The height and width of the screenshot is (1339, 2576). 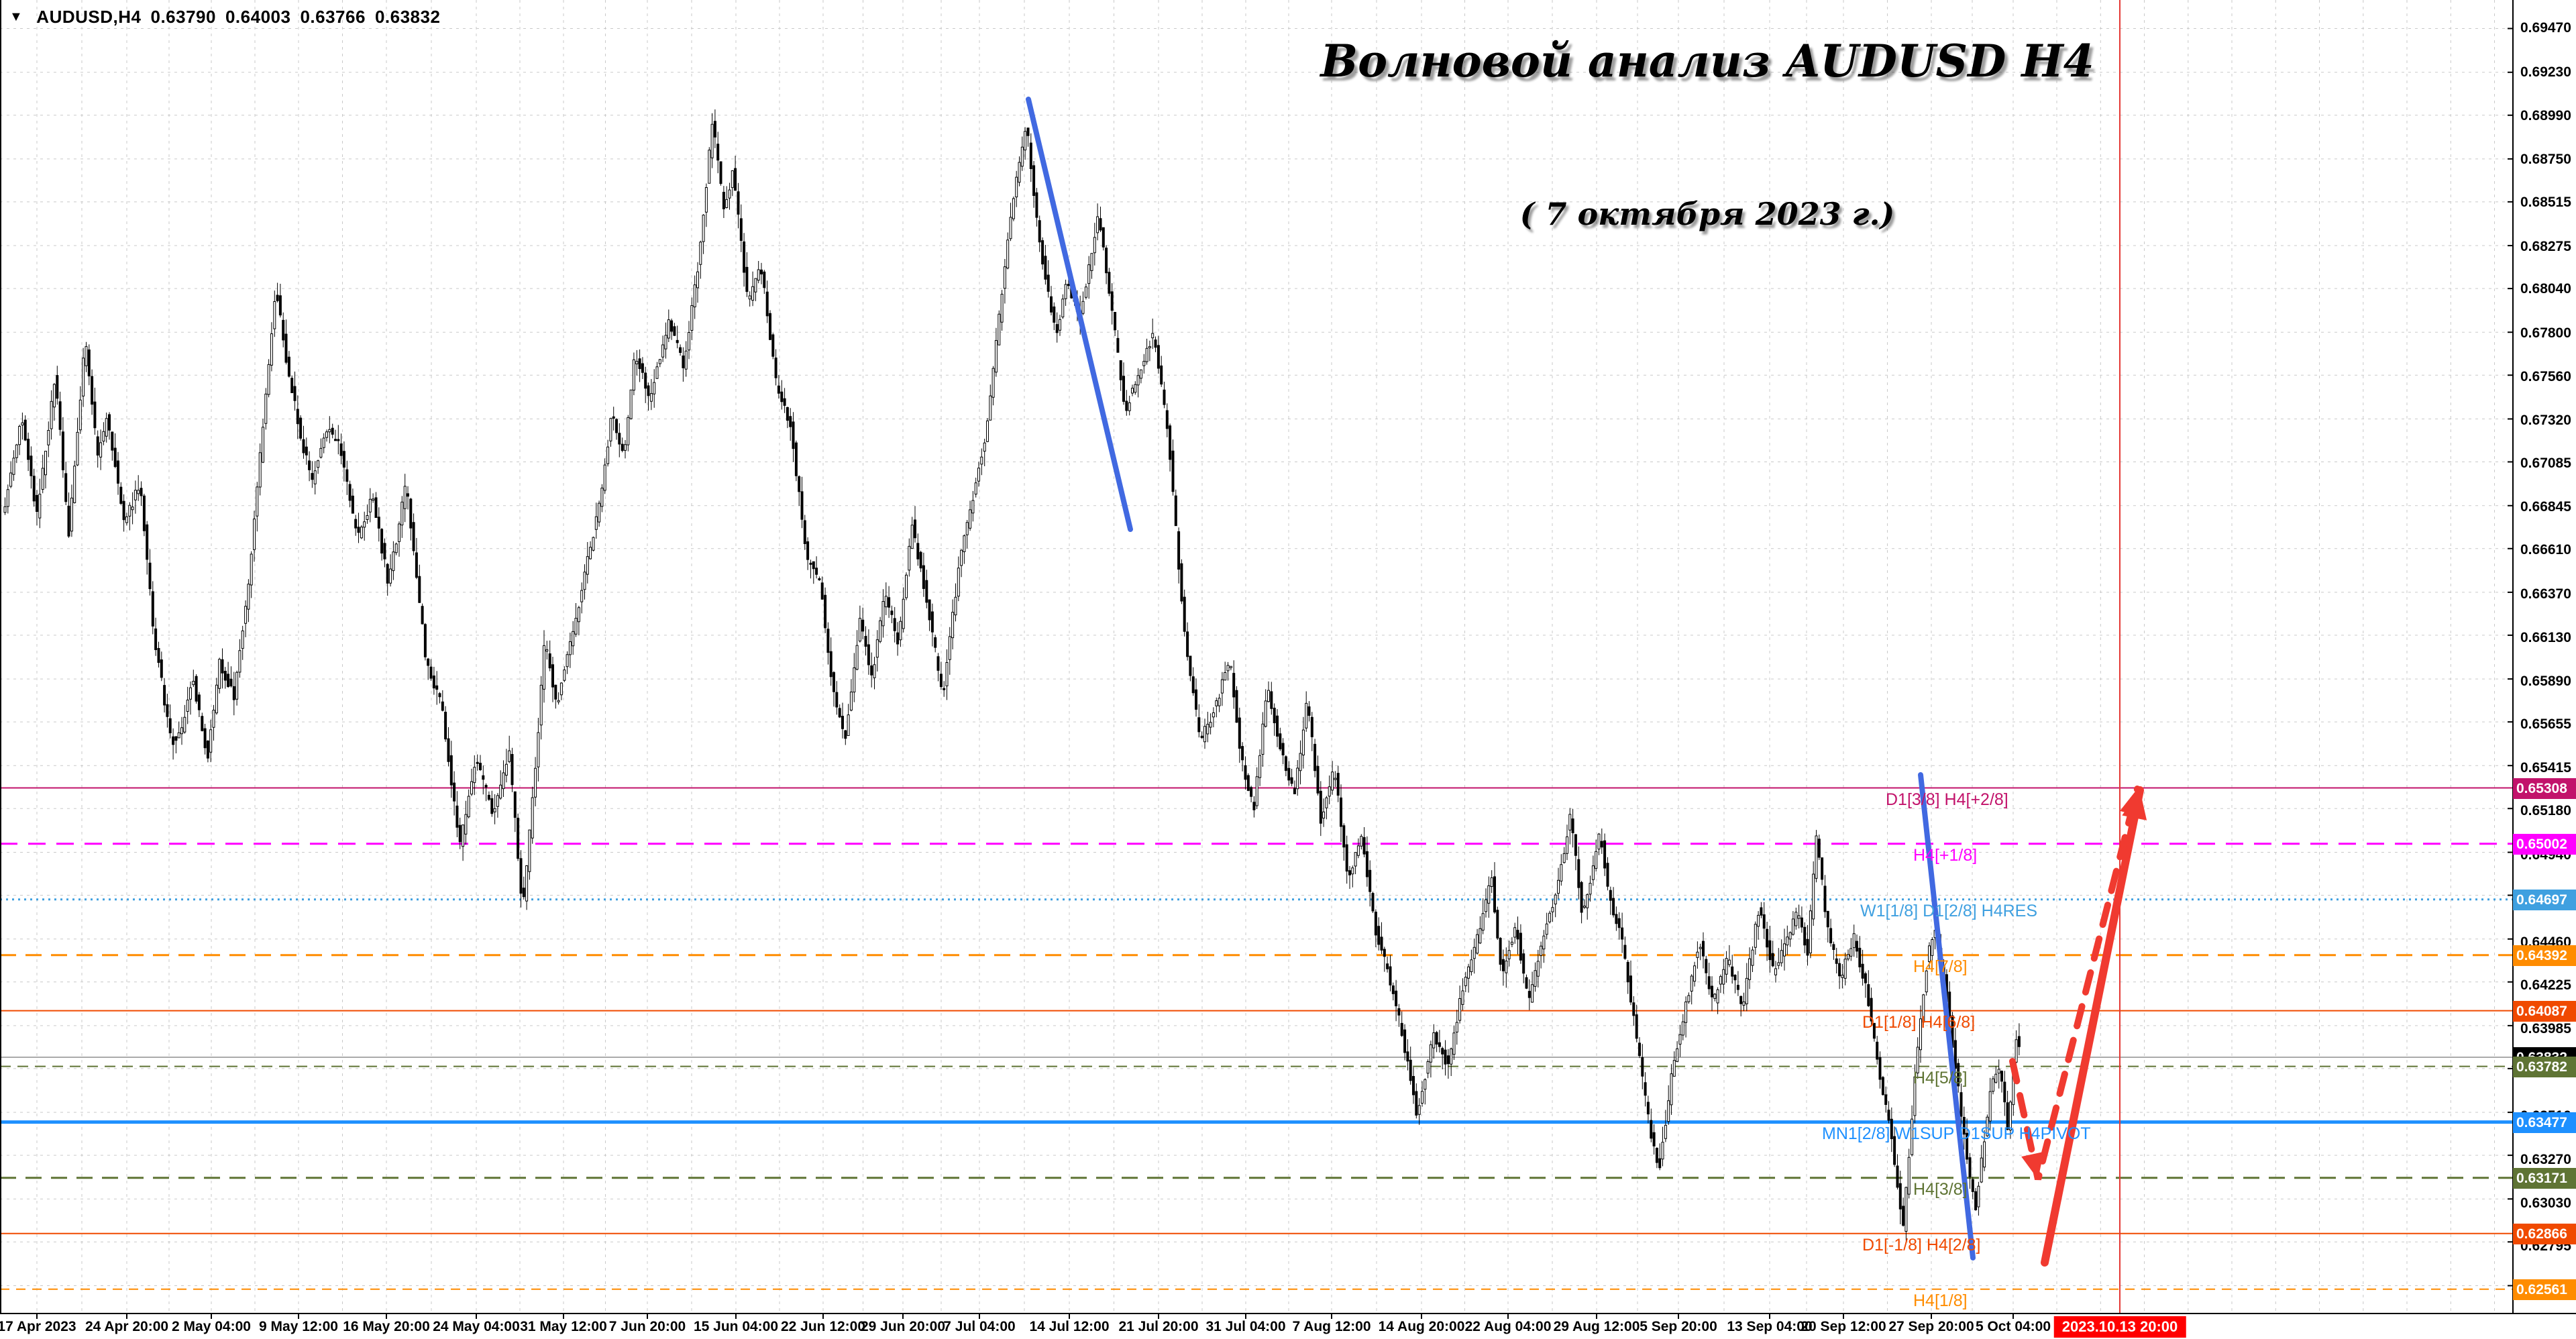 What do you see at coordinates (2545, 682) in the screenshot?
I see `y-axis-tick: 0.65890` at bounding box center [2545, 682].